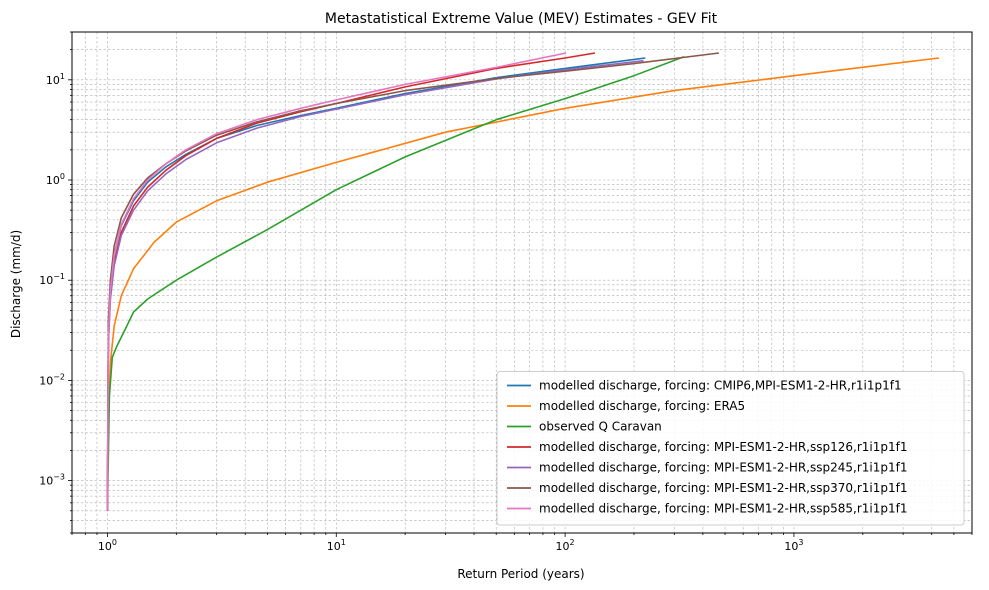 This screenshot has width=989, height=590. What do you see at coordinates (16, 284) in the screenshot?
I see `y-axis-label: Discharge (mm/d)` at bounding box center [16, 284].